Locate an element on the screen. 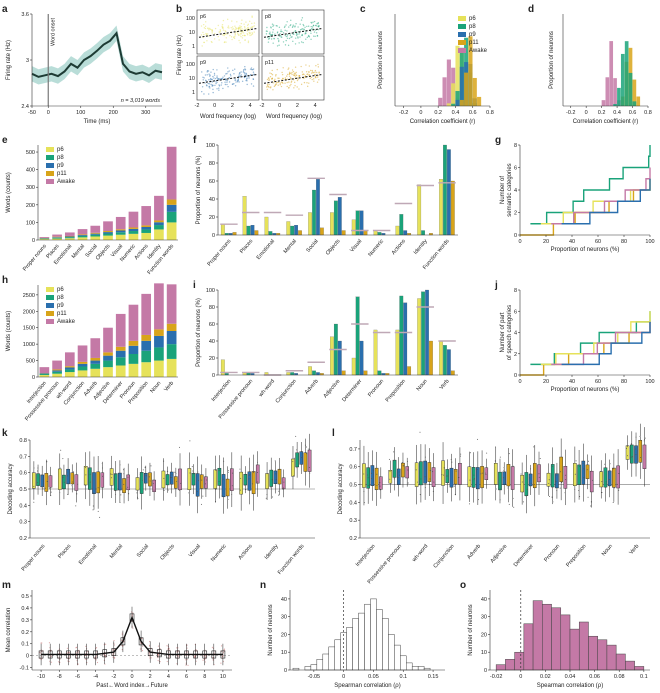 The image size is (660, 693). category-label-e: Mental is located at coordinates (78, 251).